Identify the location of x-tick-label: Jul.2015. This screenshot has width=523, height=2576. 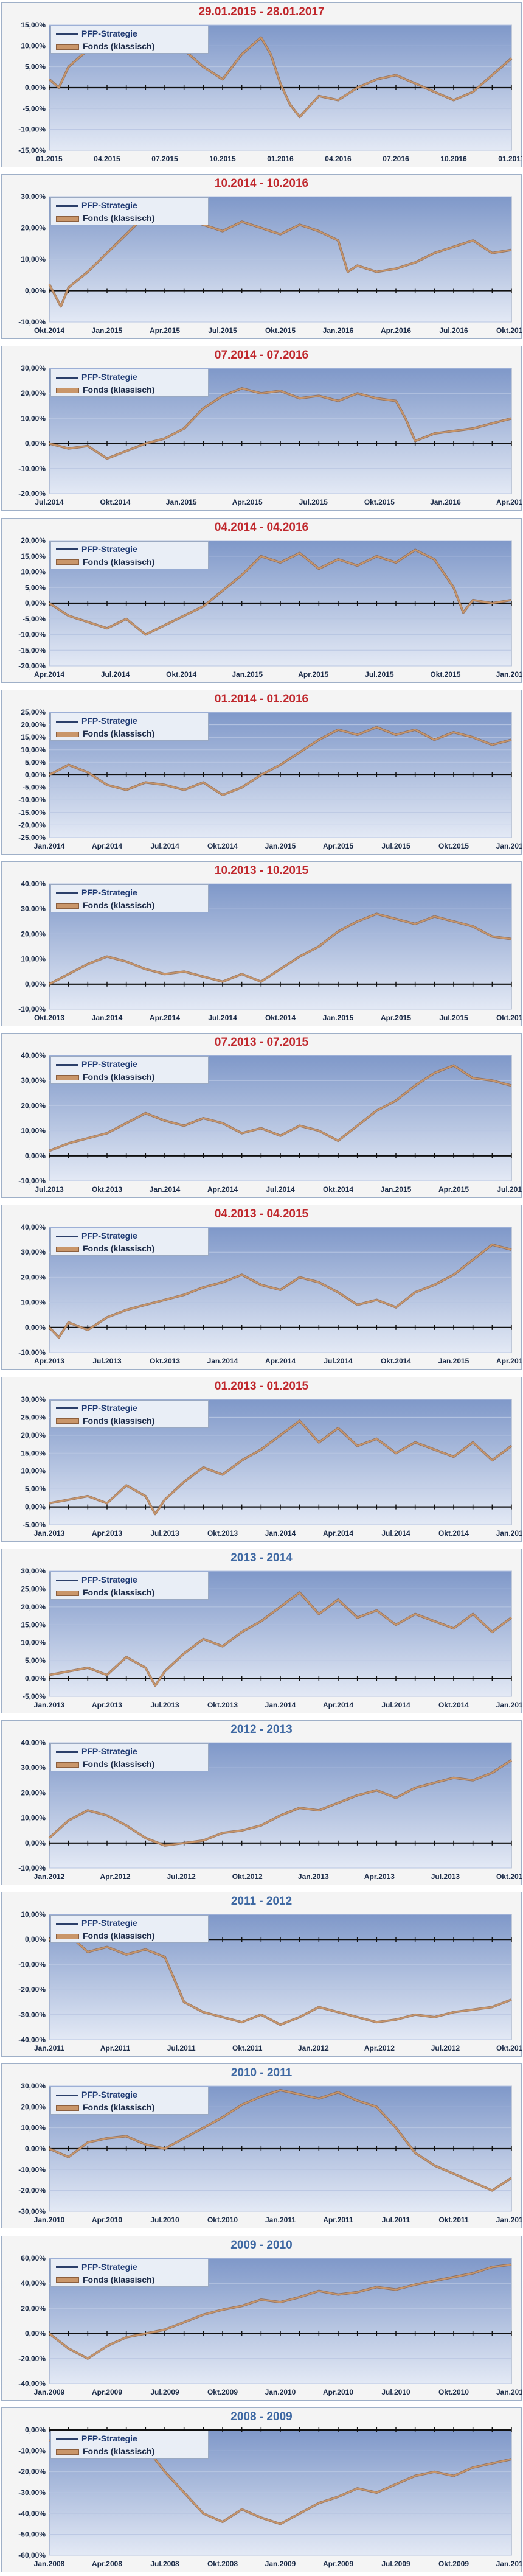
(314, 502).